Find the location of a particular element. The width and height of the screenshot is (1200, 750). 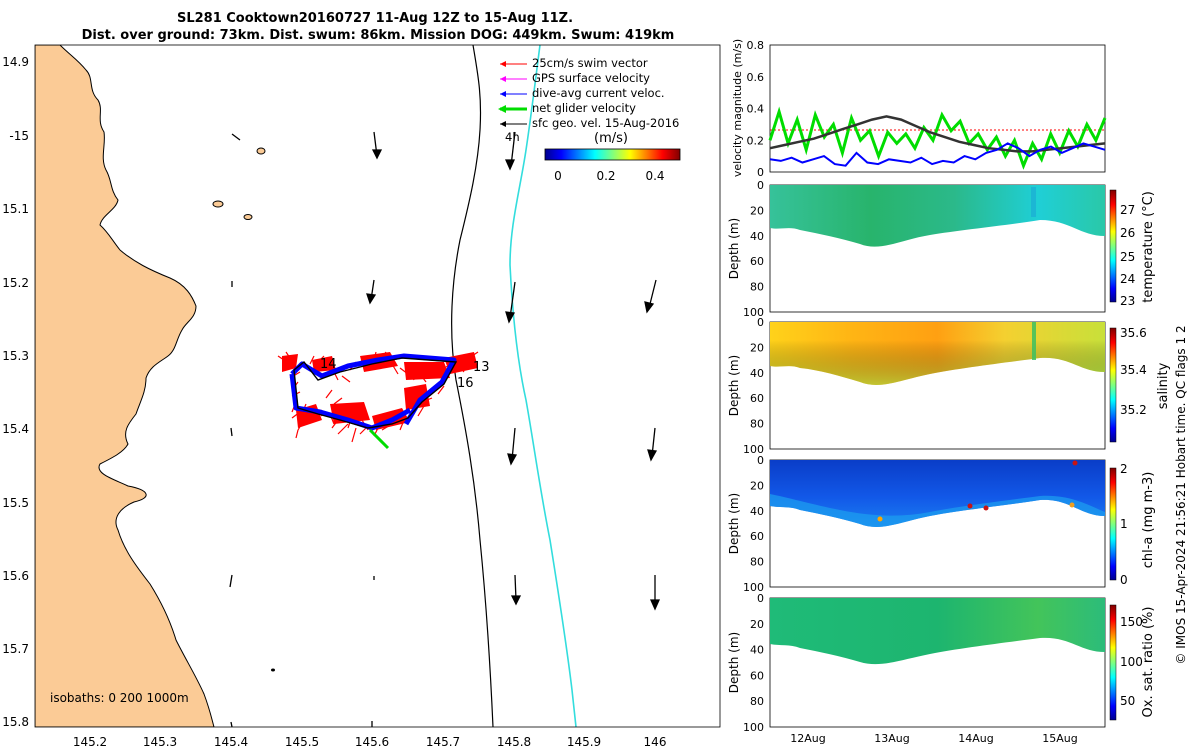

chlorophyll-cb-ticks: 0 1 2 is located at coordinates (1124, 524).